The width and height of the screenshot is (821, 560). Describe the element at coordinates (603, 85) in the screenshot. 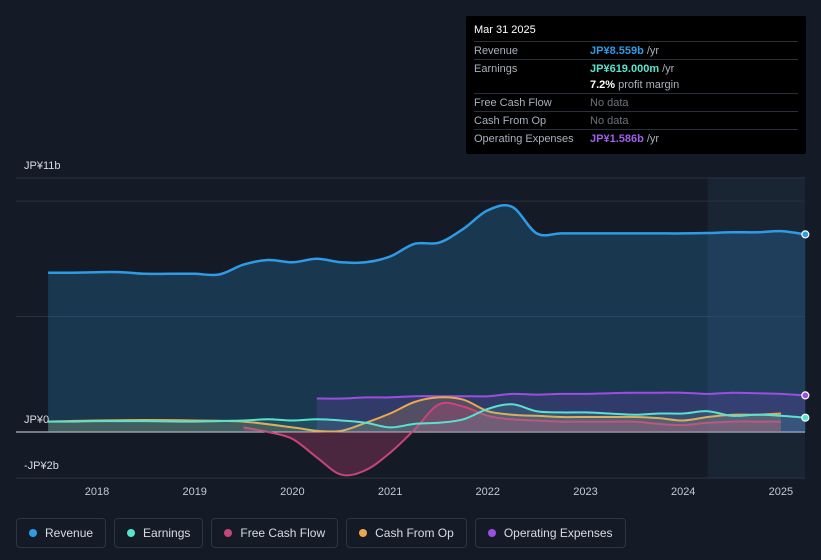

I see `tooltip-value: 7.2%` at that location.